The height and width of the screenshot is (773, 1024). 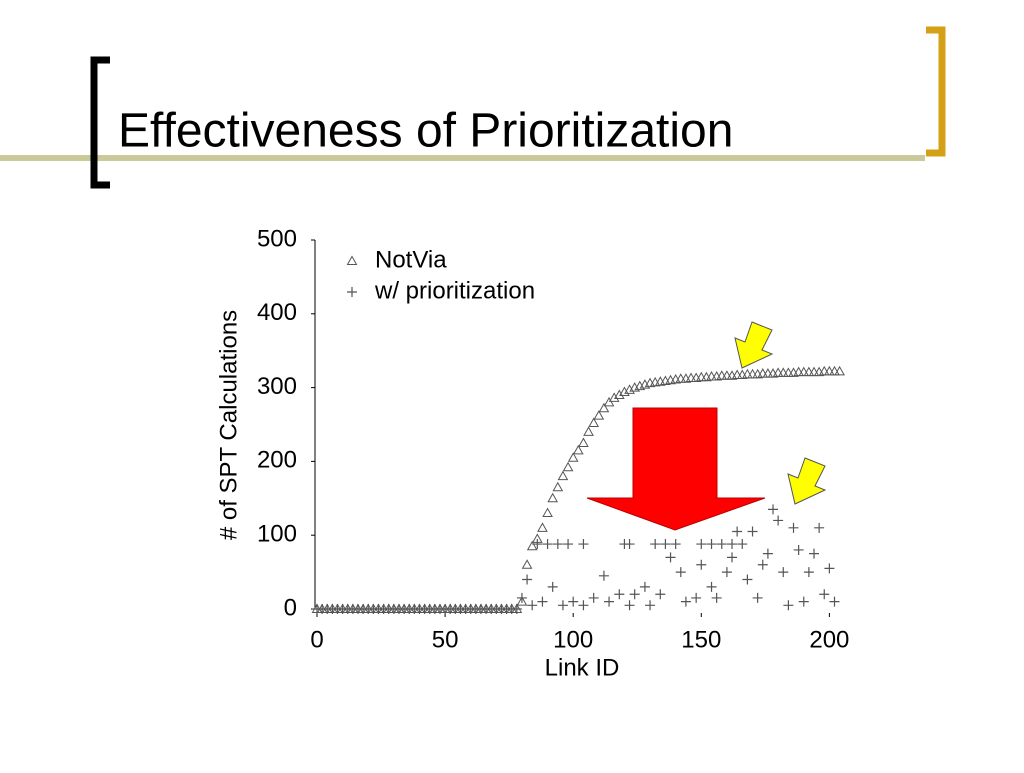 I want to click on y-tick-label: 300, so click(x=277, y=386).